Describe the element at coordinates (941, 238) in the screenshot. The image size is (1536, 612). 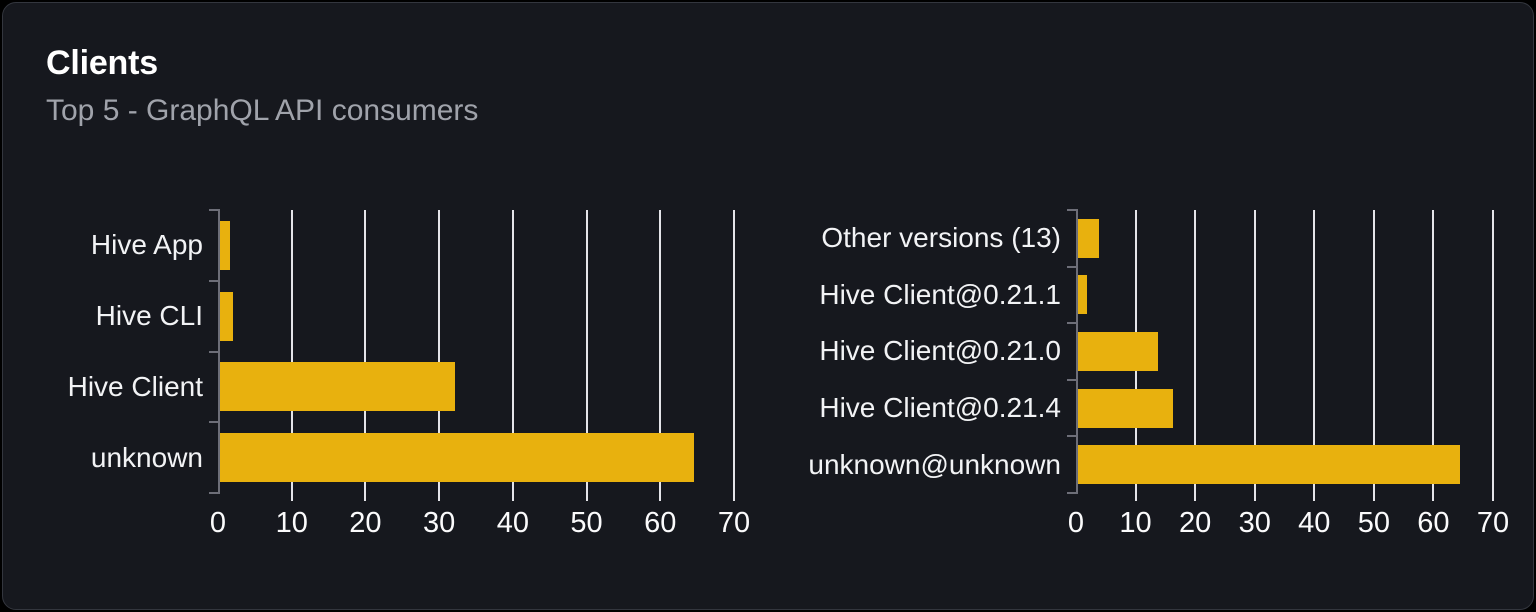
I see `category-label: Other versions (13)` at that location.